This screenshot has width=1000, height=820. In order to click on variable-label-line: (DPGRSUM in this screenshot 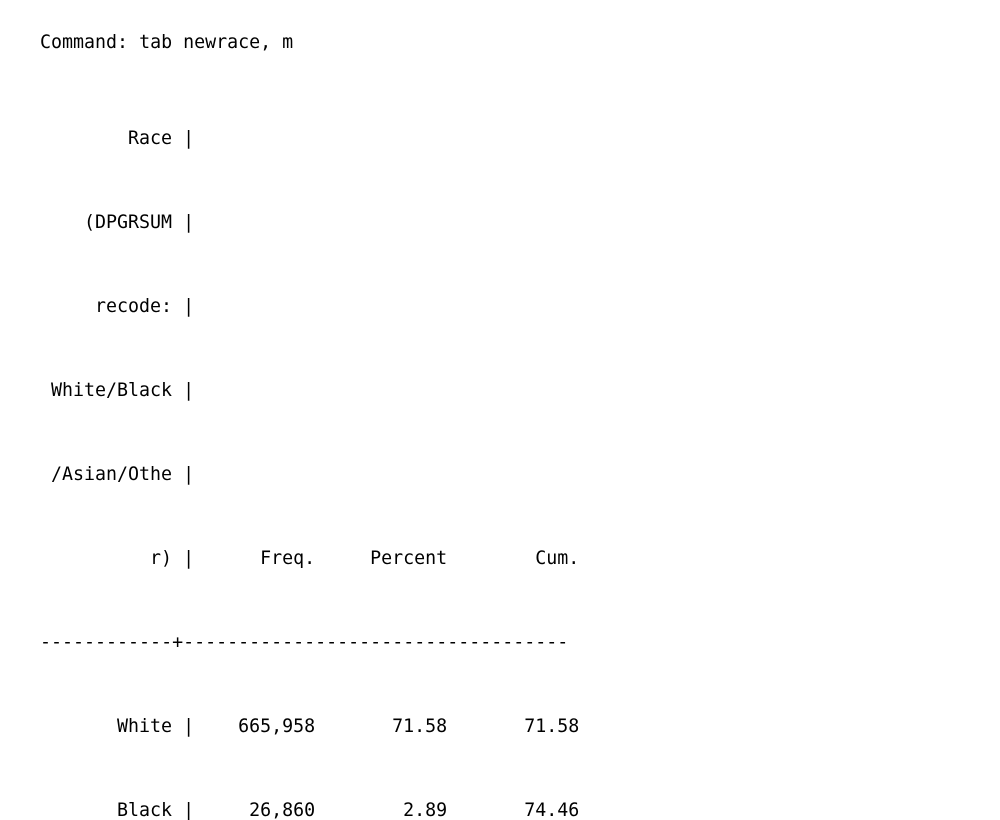, I will do `click(128, 222)`.